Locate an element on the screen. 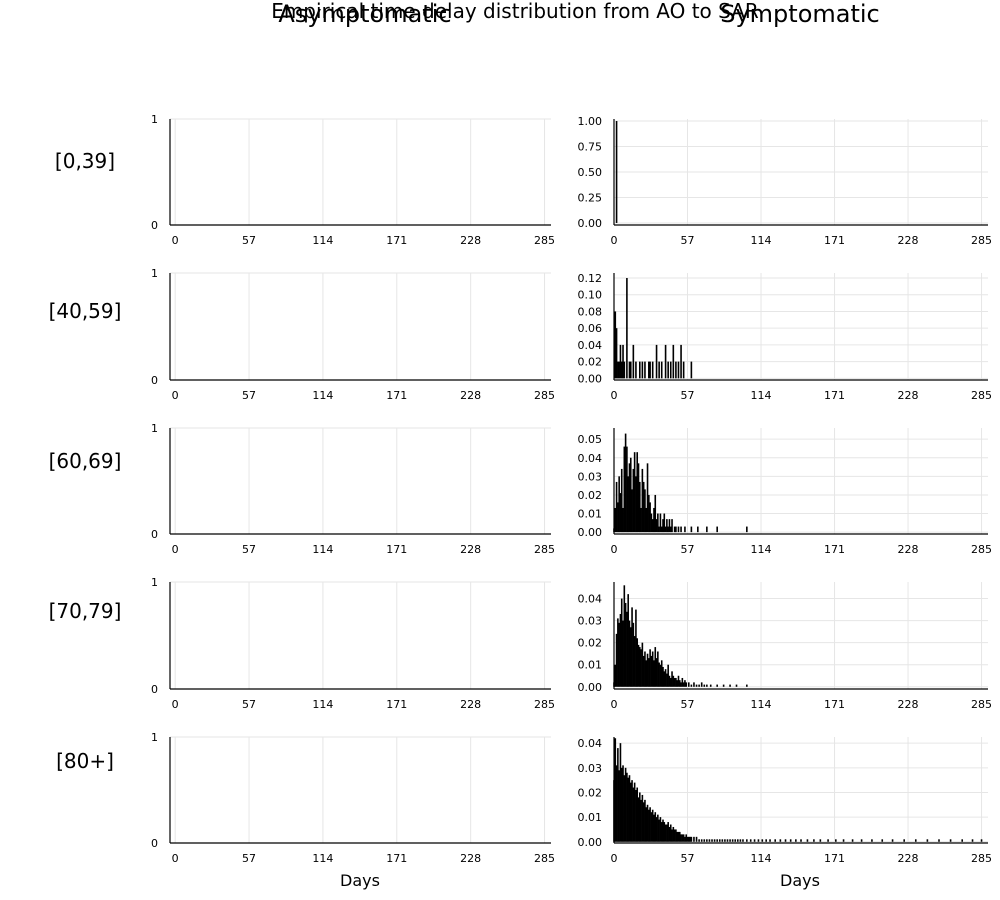 Image resolution: width=1000 pixels, height=900 pixels. y-tick-label: 0 is located at coordinates (154, 534).